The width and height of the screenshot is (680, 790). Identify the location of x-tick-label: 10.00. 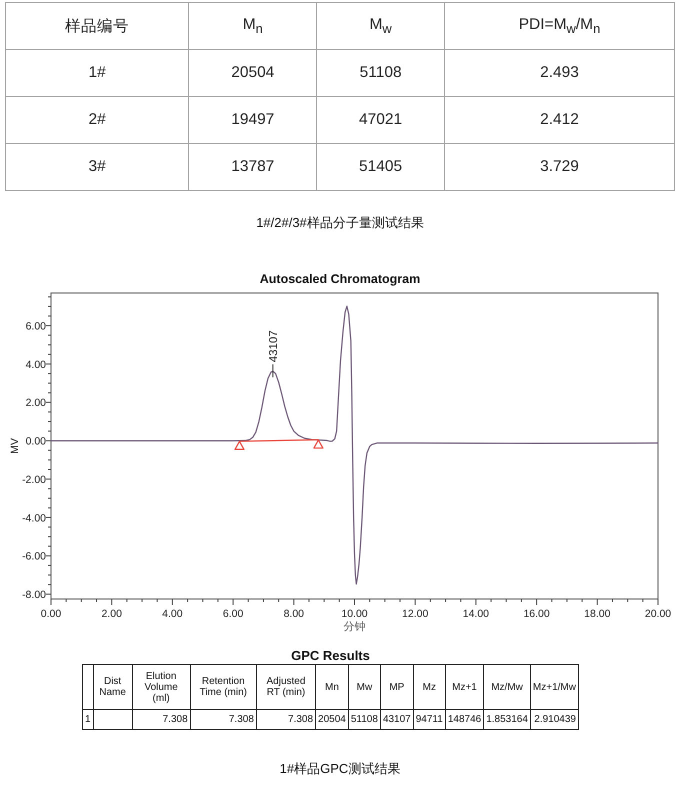
(354, 614).